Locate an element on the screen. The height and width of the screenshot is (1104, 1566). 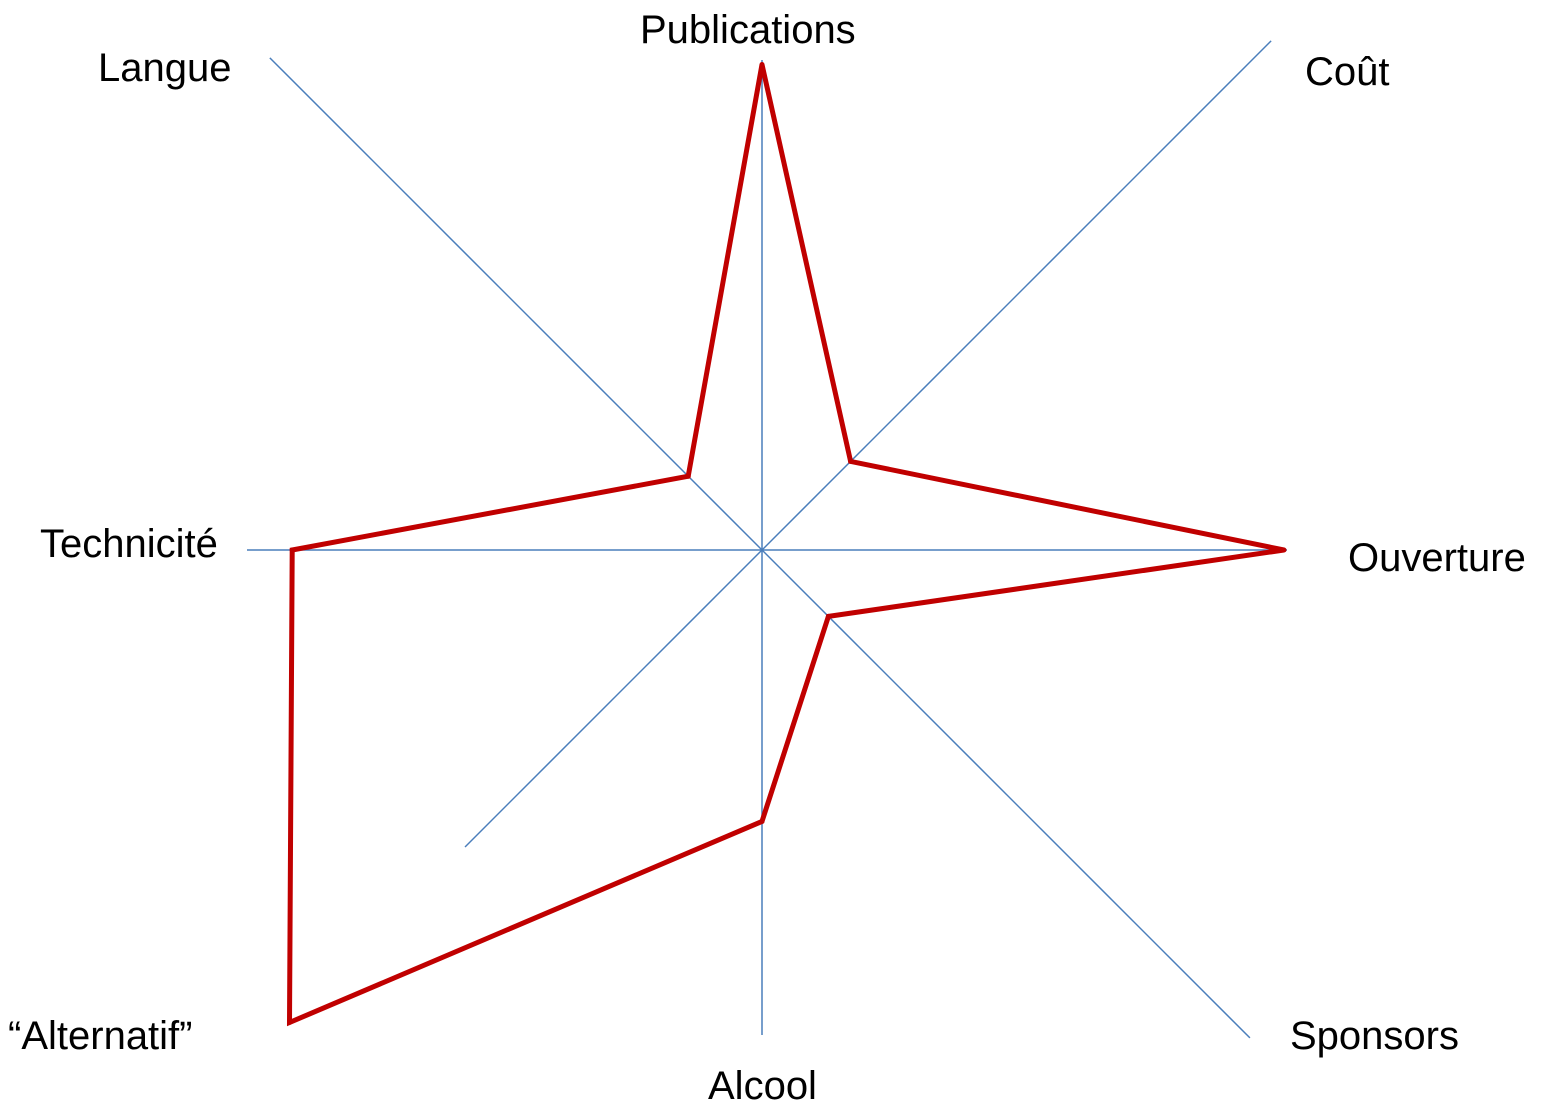
axis-label-ouverture: Ouverture is located at coordinates (1437, 558).